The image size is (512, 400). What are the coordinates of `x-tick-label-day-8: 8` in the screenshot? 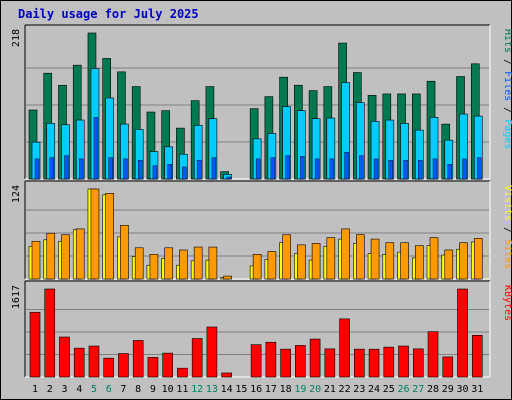 It's located at (138, 389).